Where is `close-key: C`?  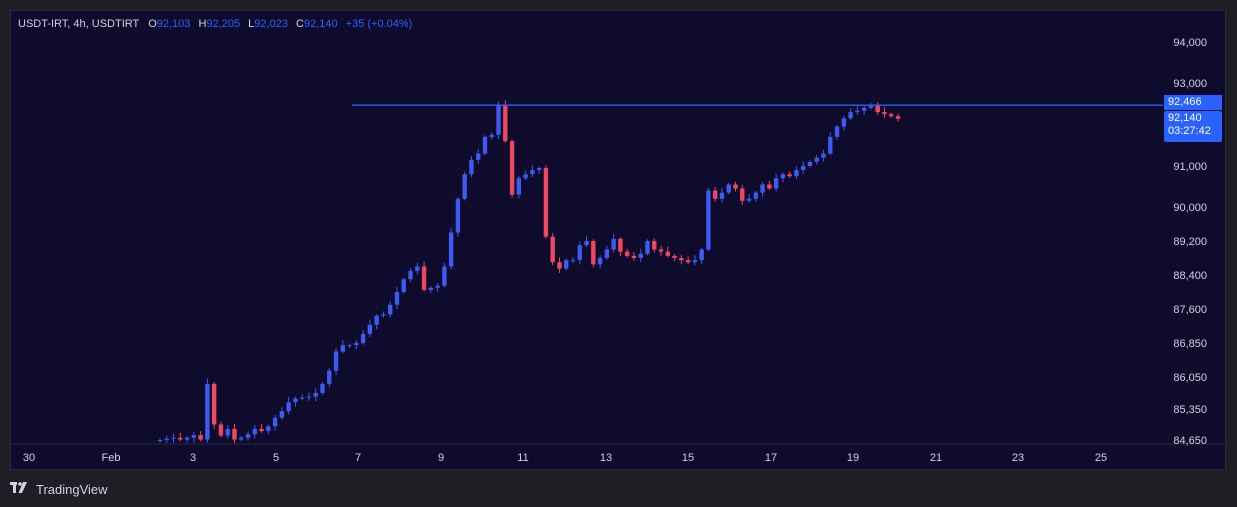
close-key: C is located at coordinates (300, 24).